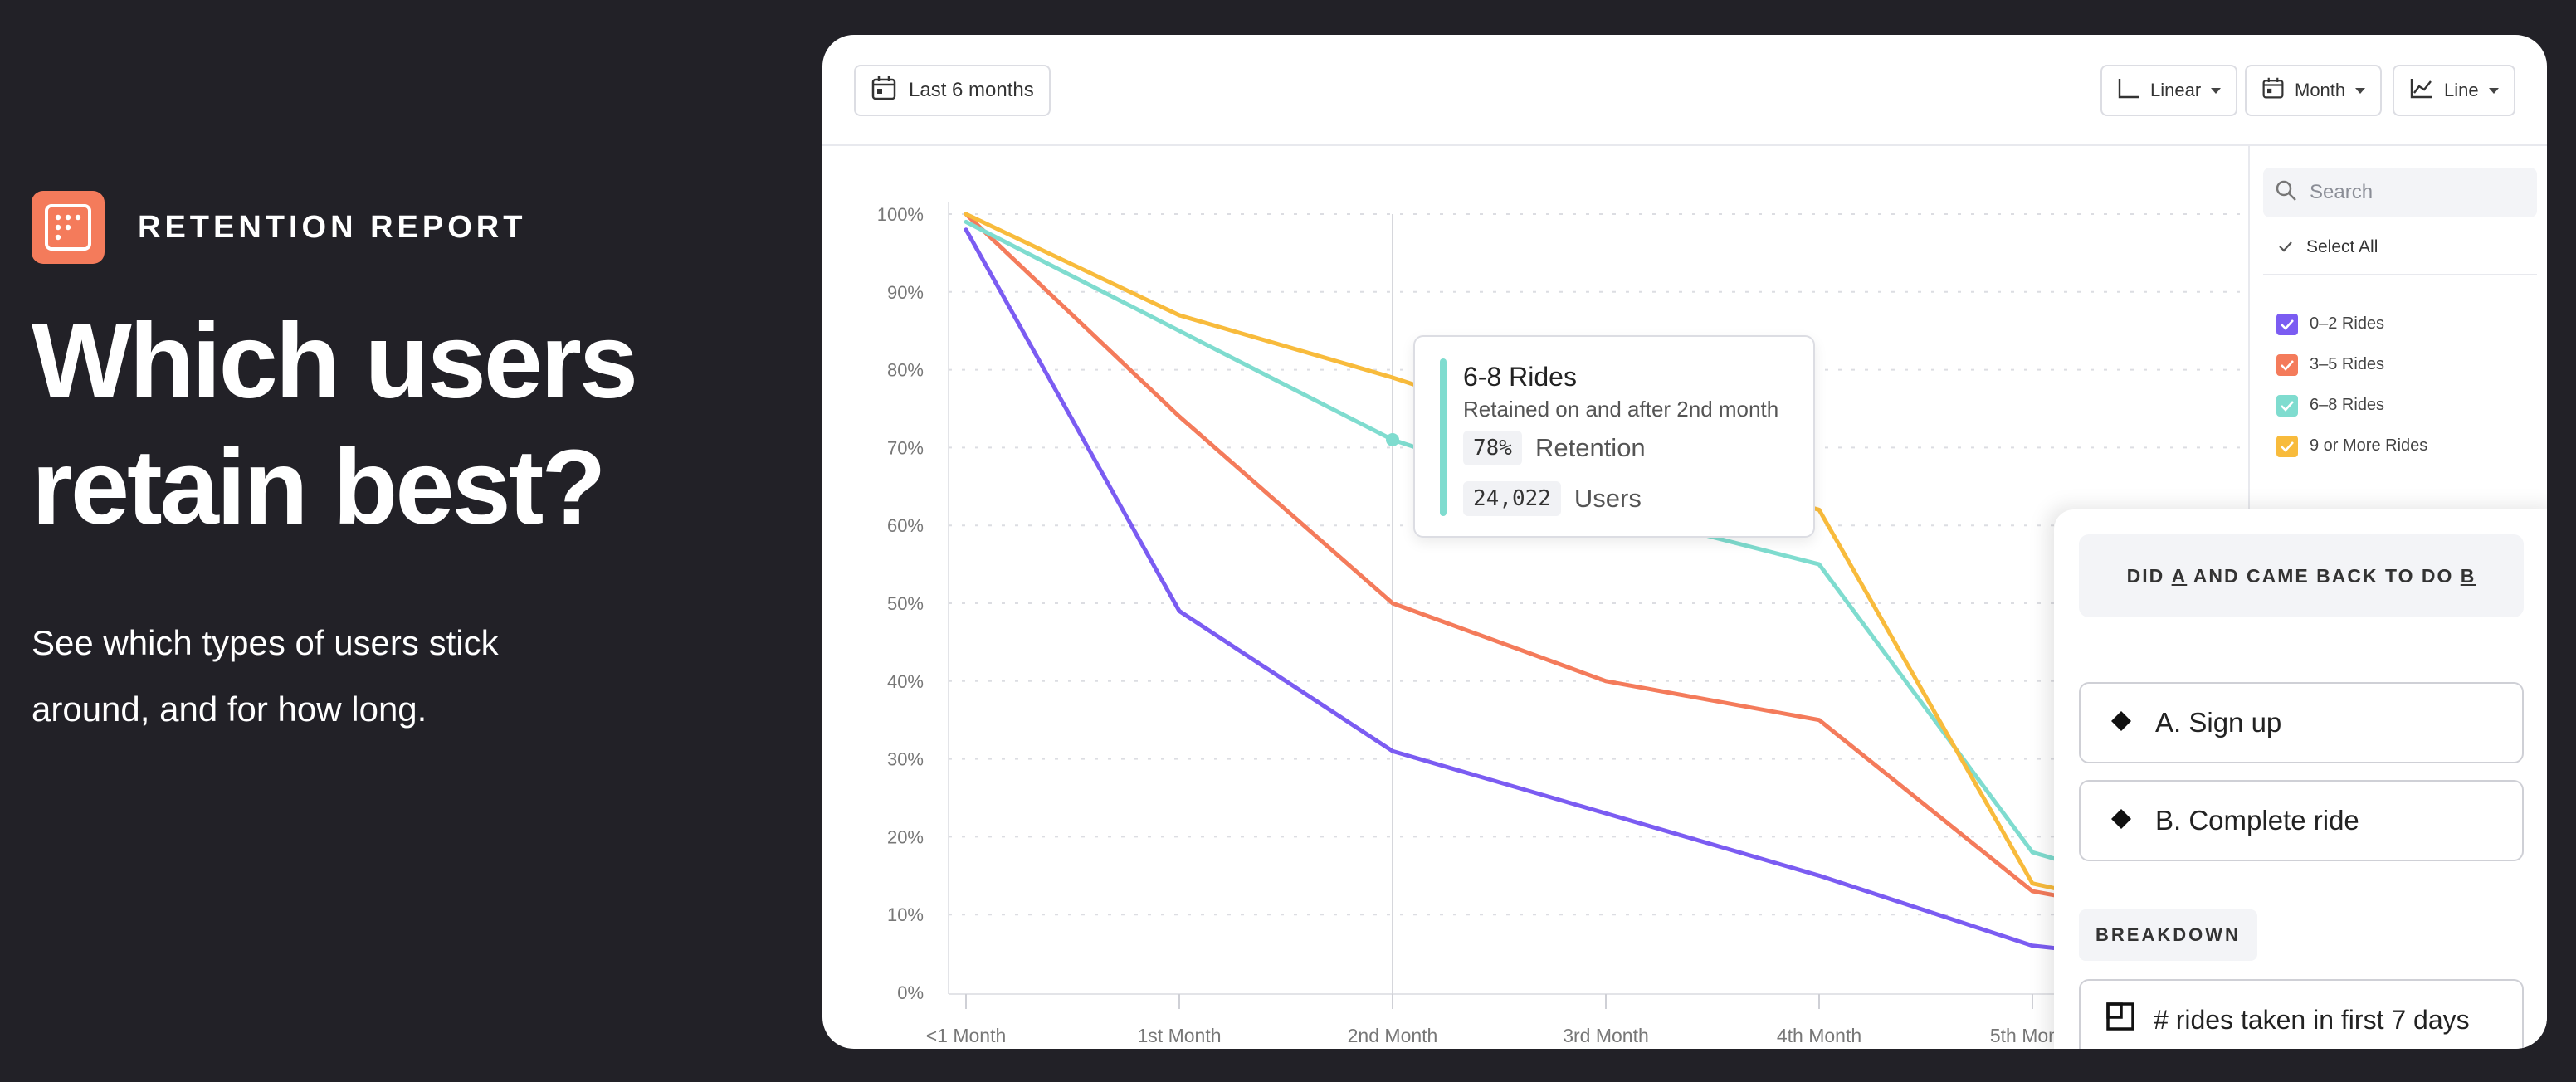 This screenshot has height=1082, width=2576. Describe the element at coordinates (1180, 1035) in the screenshot. I see `x-tick-label: 1st Month` at that location.